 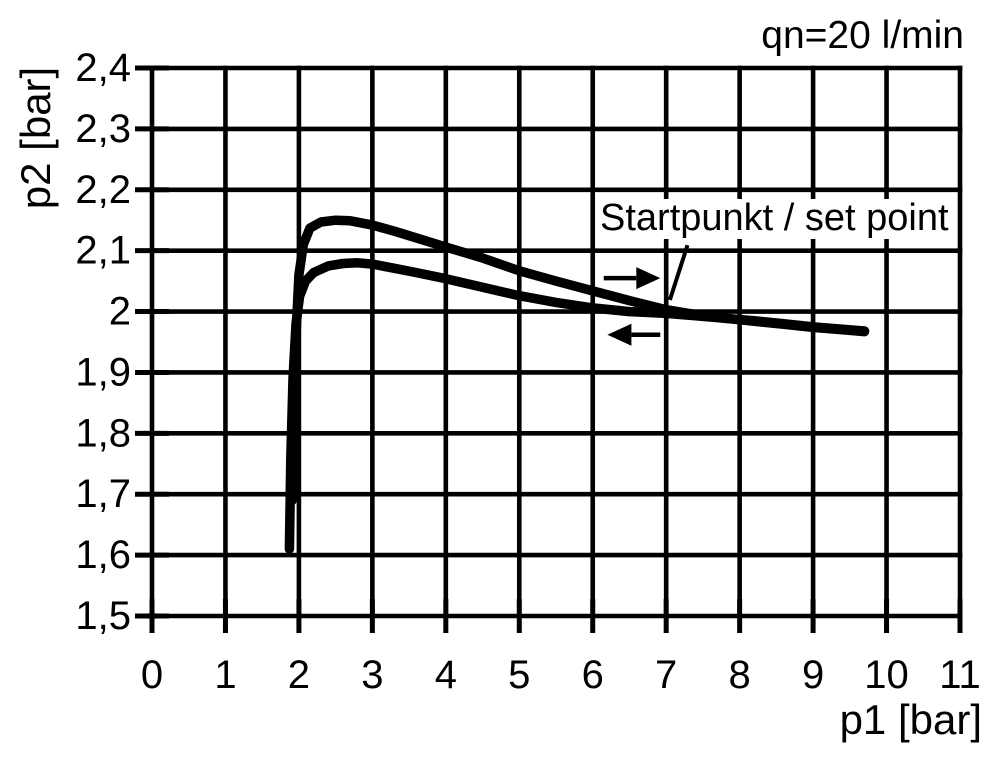 I want to click on x-tick-label: 6, so click(x=593, y=675).